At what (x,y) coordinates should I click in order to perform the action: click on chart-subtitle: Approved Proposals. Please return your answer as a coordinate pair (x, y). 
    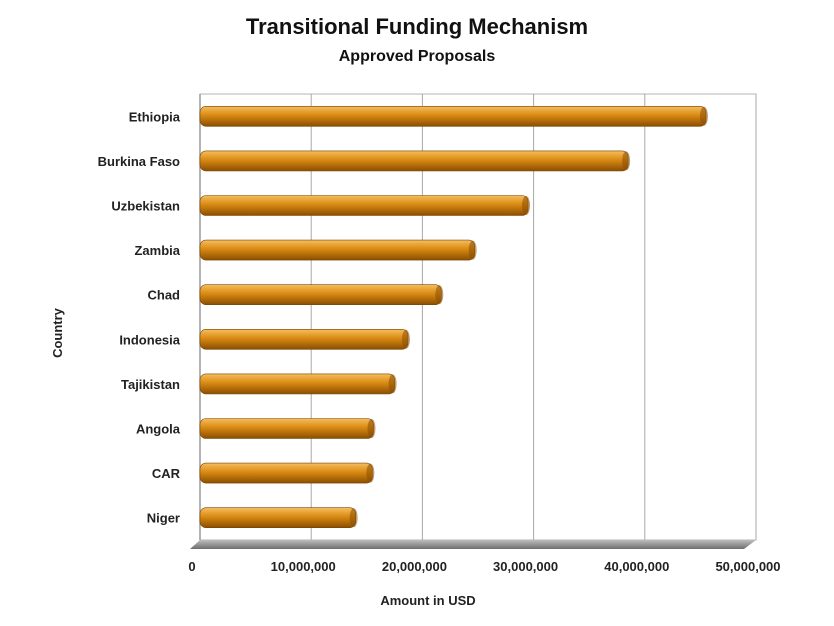
    Looking at the image, I should click on (417, 56).